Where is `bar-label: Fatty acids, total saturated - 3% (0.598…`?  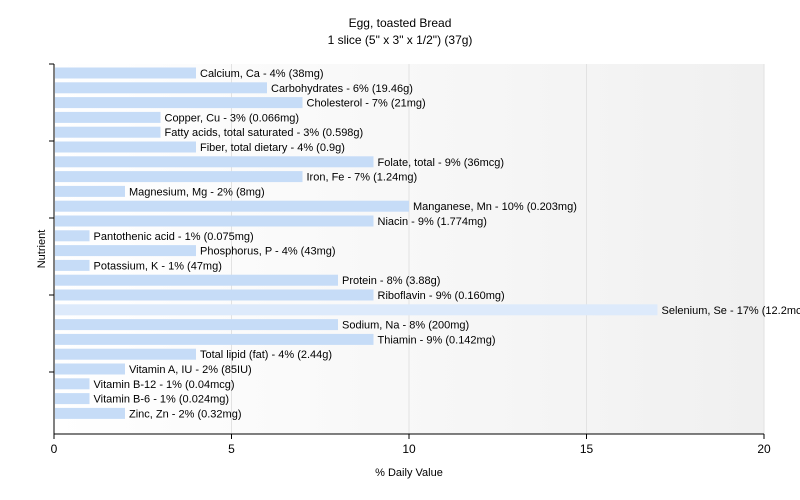
bar-label: Fatty acids, total saturated - 3% (0.598… is located at coordinates (264, 133).